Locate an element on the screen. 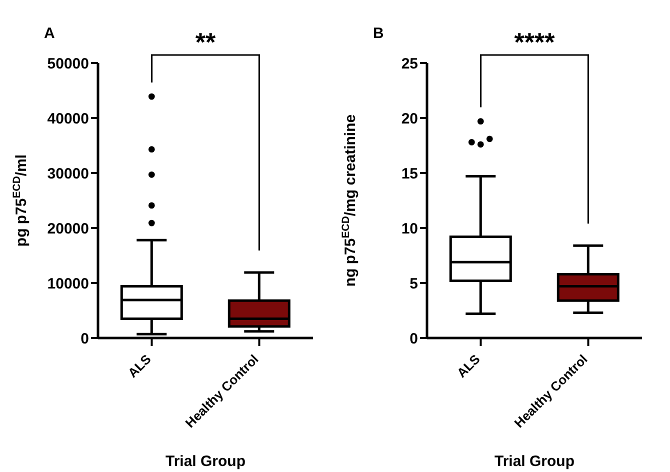 This screenshot has height=472, width=670. y-tick-label: 5 is located at coordinates (414, 283).